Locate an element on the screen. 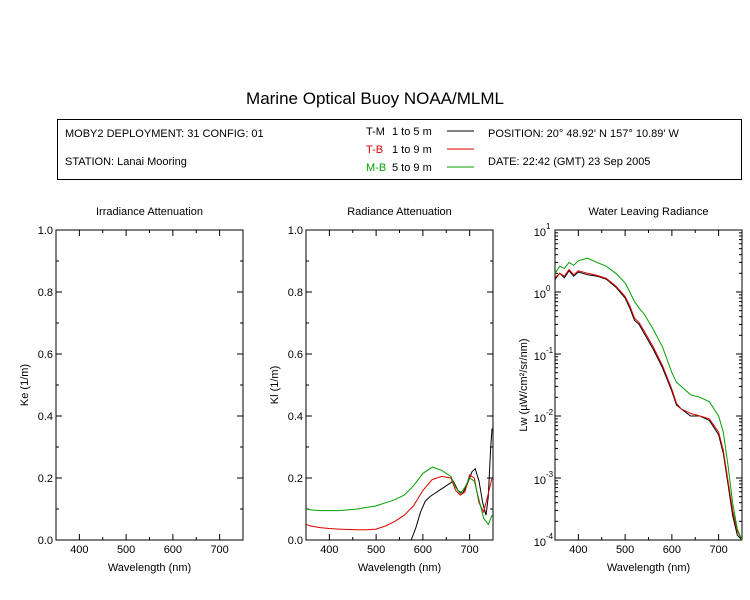 The image size is (750, 600). panel1-ytick-label: 0.0 is located at coordinates (45, 541).